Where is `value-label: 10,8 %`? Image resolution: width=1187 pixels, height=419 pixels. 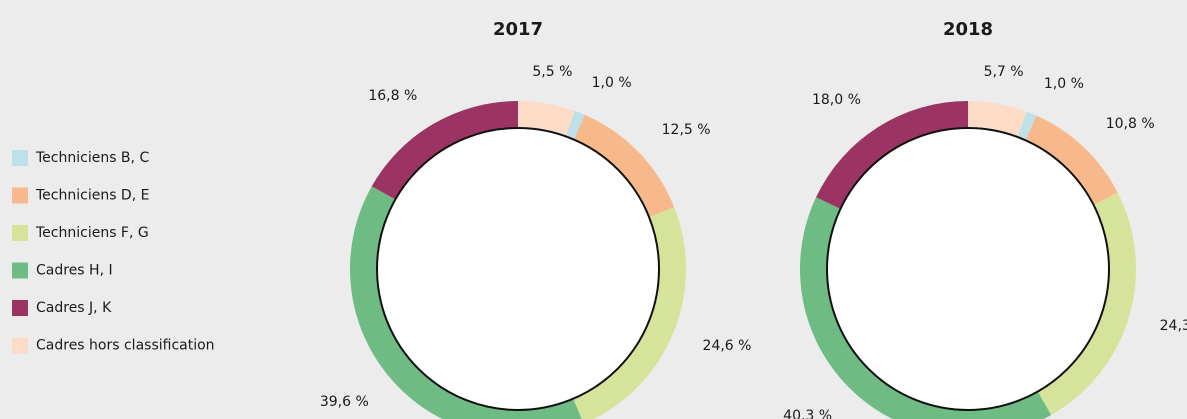 value-label: 10,8 % is located at coordinates (1130, 124).